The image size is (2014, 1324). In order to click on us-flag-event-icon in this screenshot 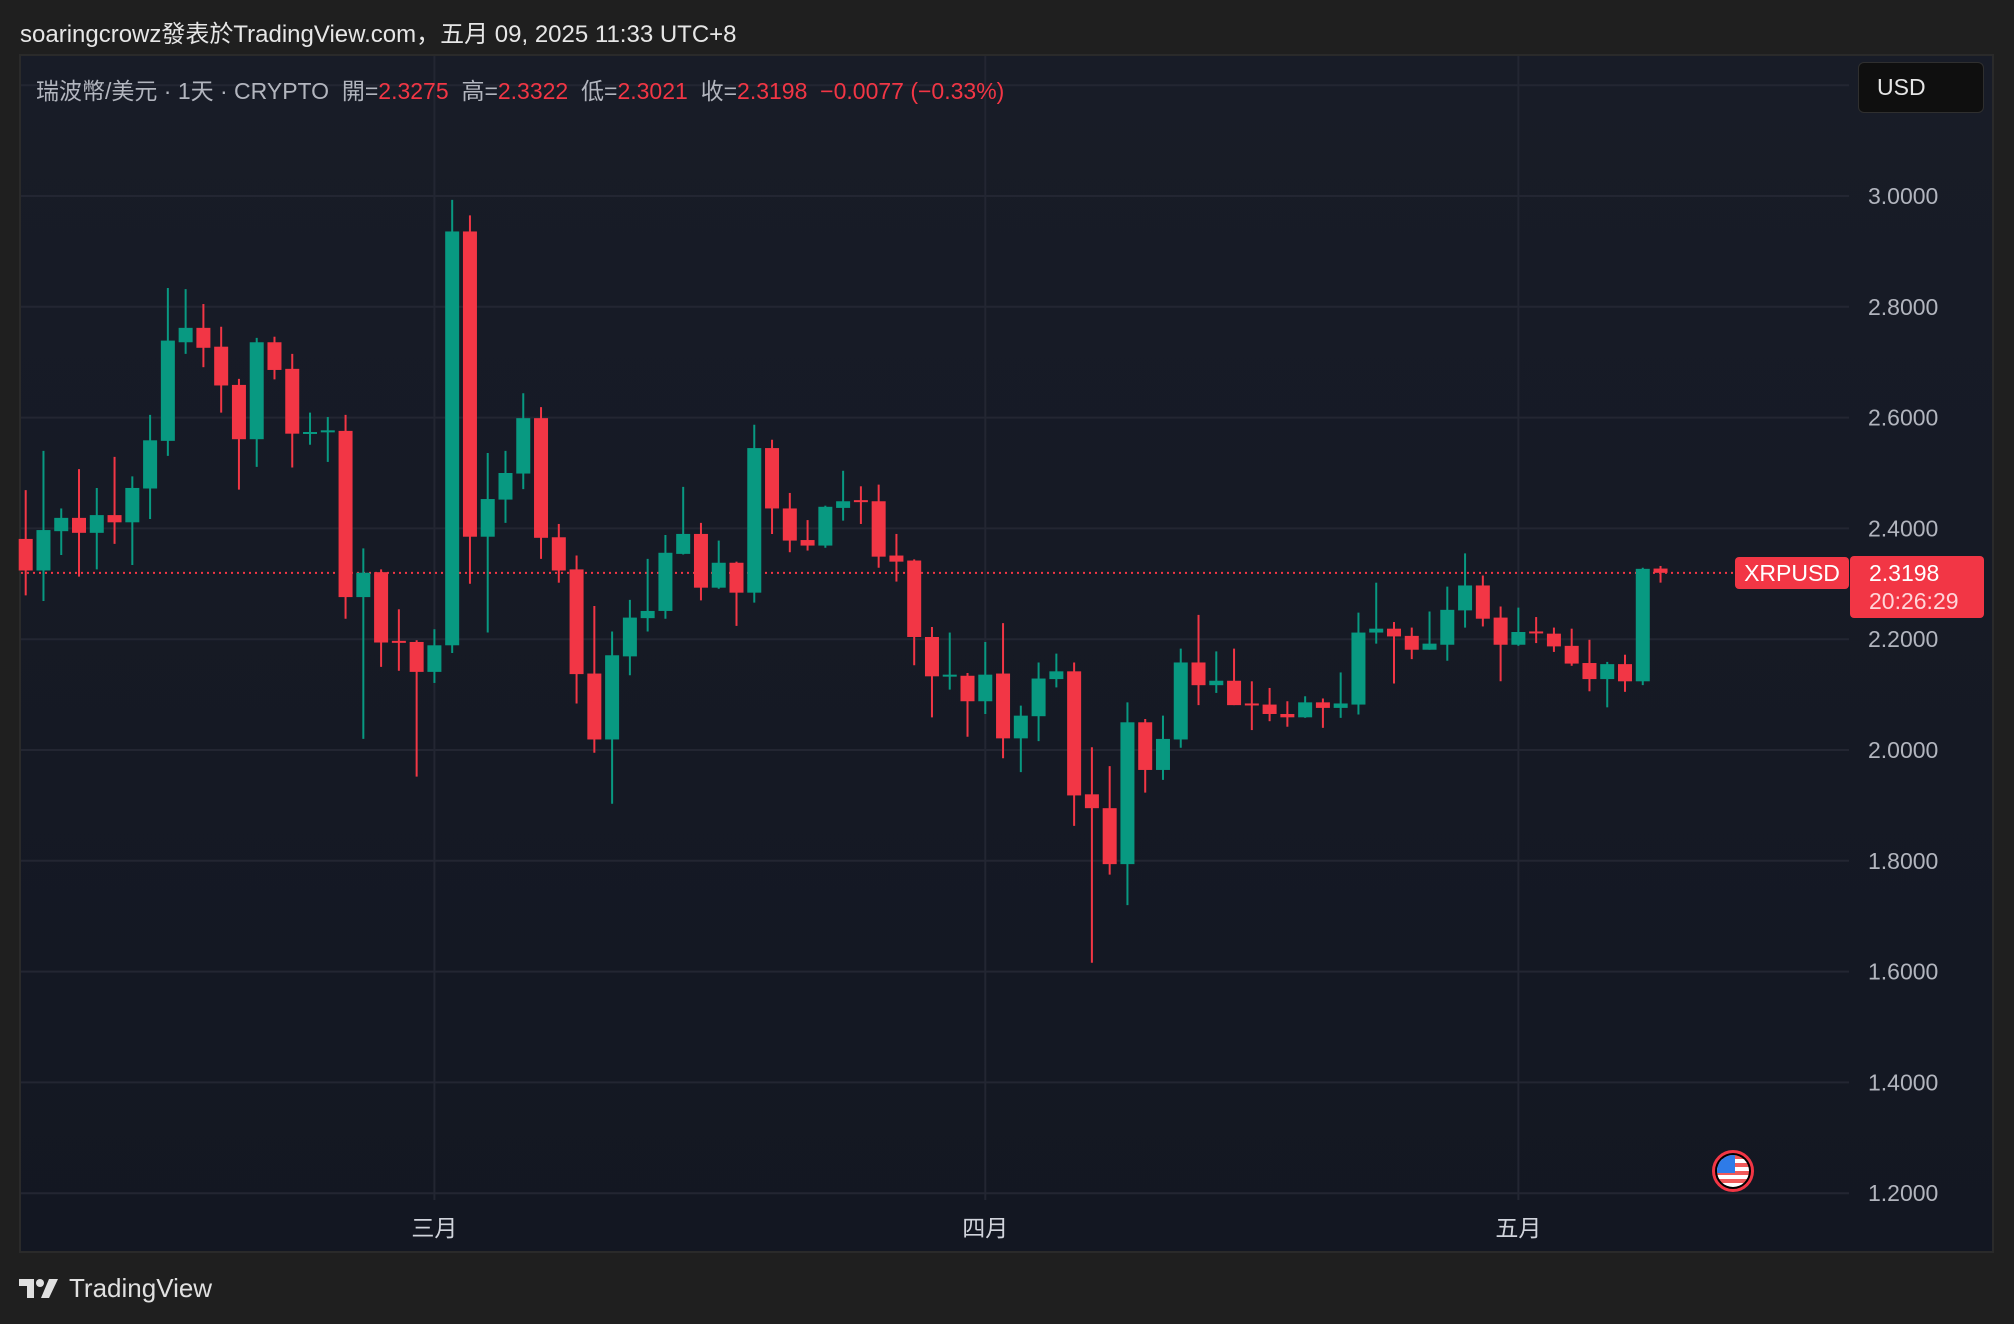, I will do `click(1733, 1171)`.